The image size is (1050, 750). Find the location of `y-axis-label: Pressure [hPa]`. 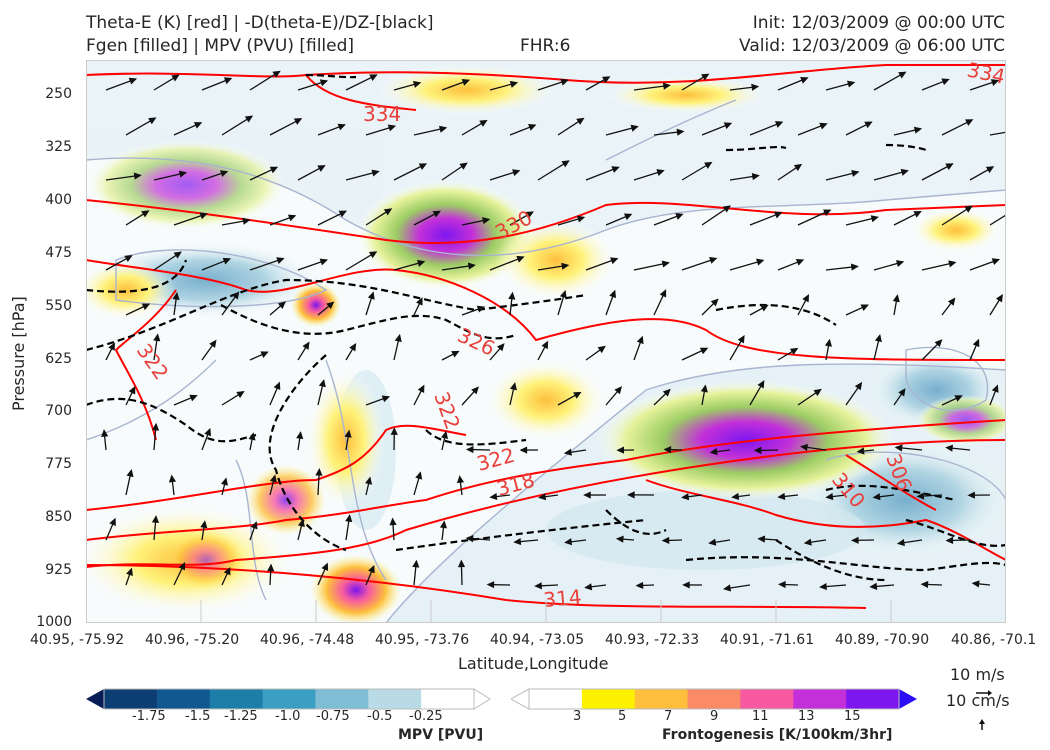

y-axis-label: Pressure [hPa] is located at coordinates (18, 353).